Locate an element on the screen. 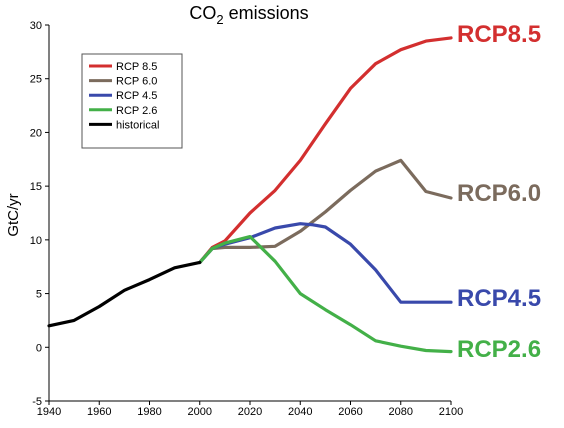 The image size is (564, 428). x-tick-label: 2040 is located at coordinates (300, 412).